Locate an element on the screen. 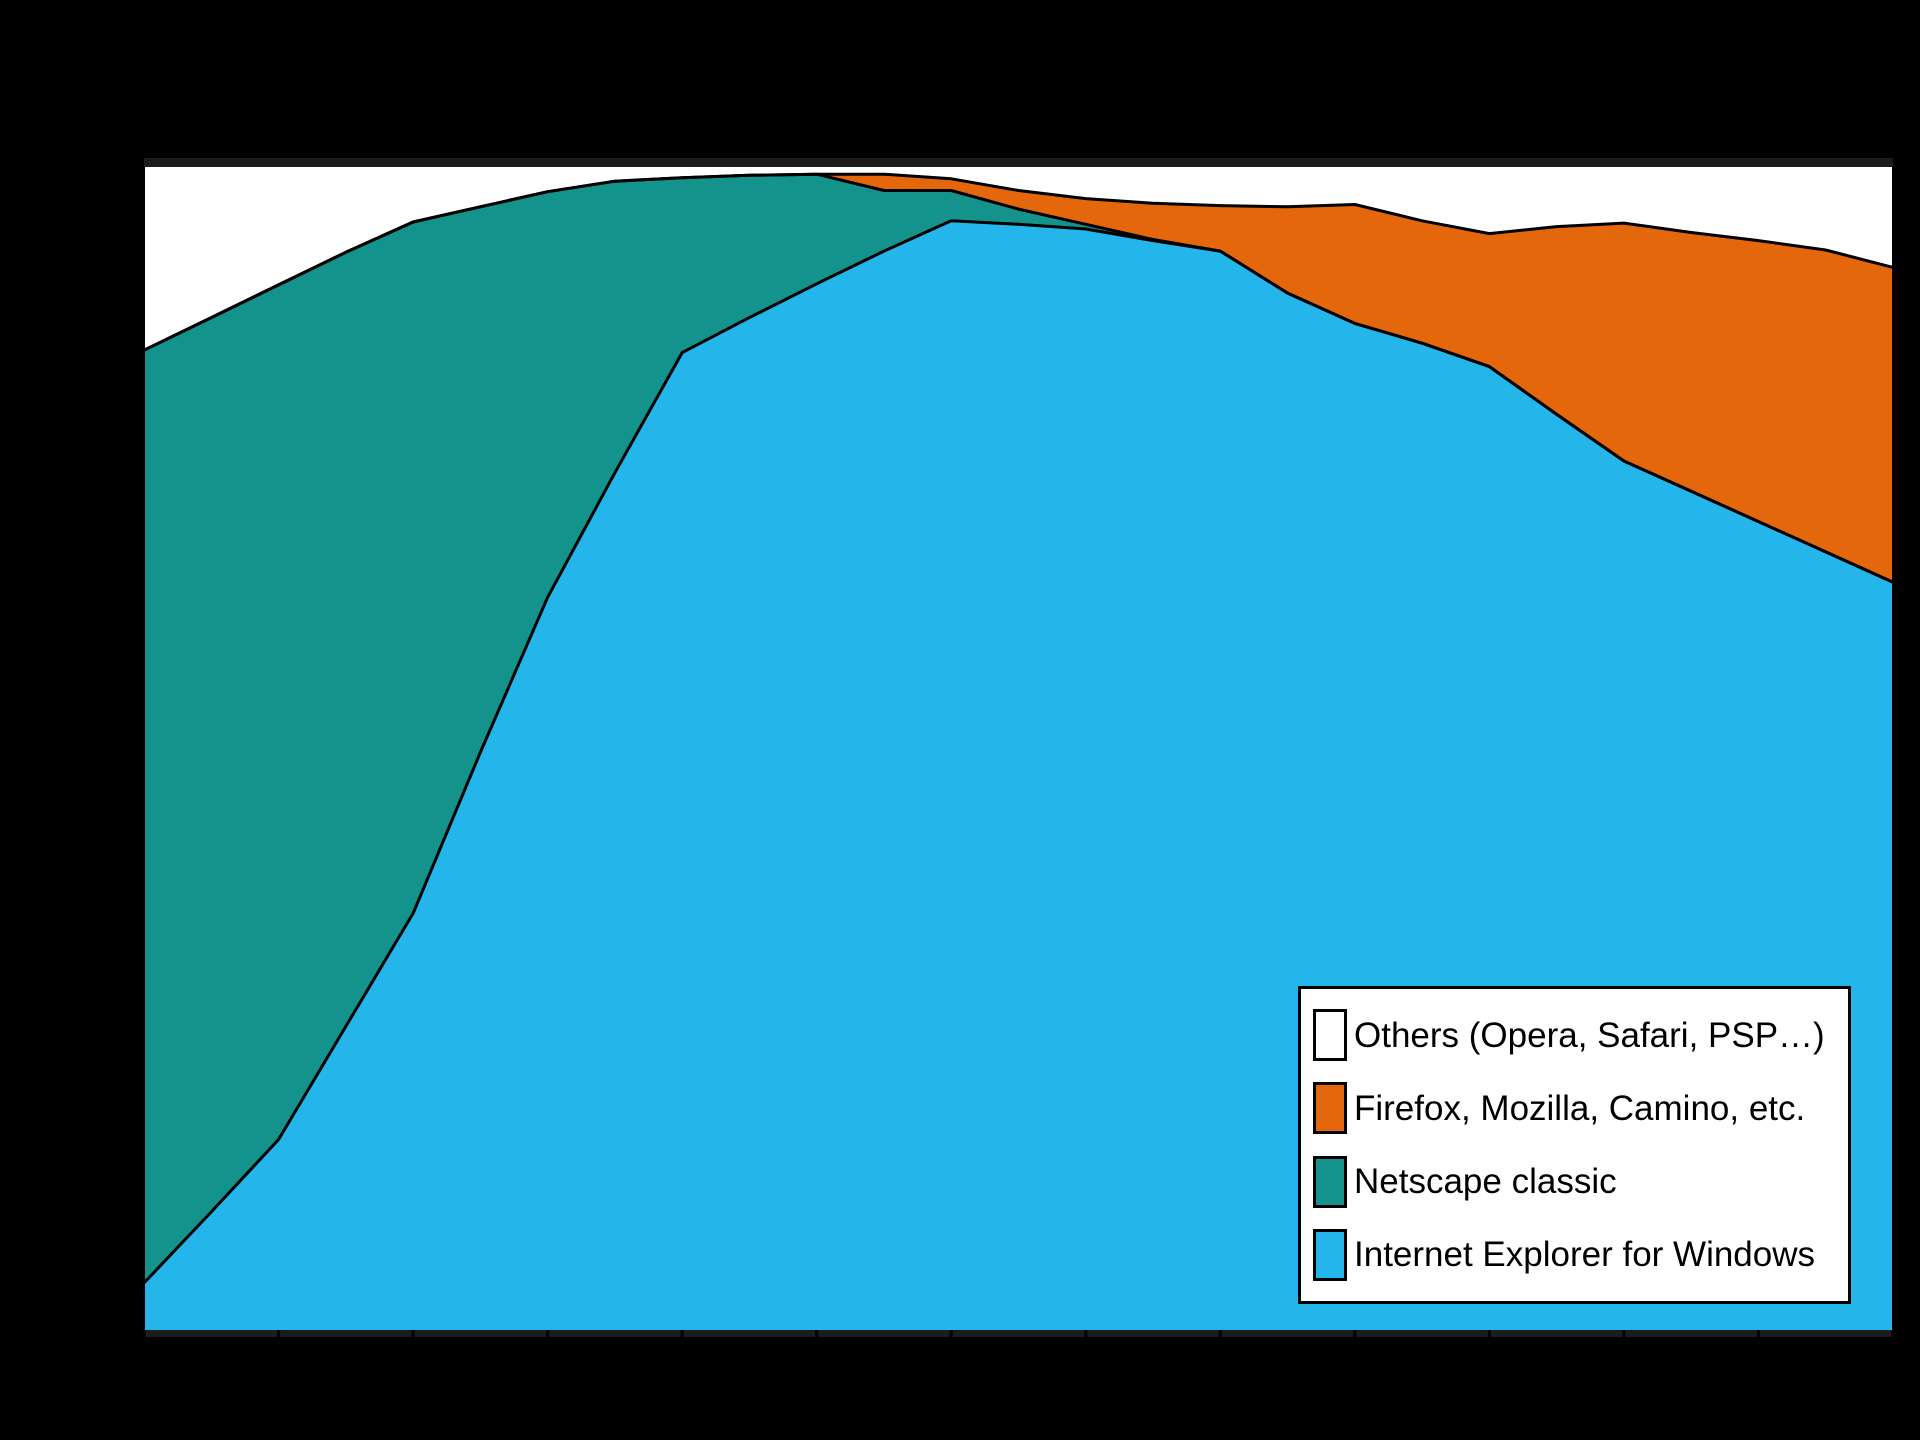 This screenshot has width=1920, height=1440. right-spine is located at coordinates (1893, 749).